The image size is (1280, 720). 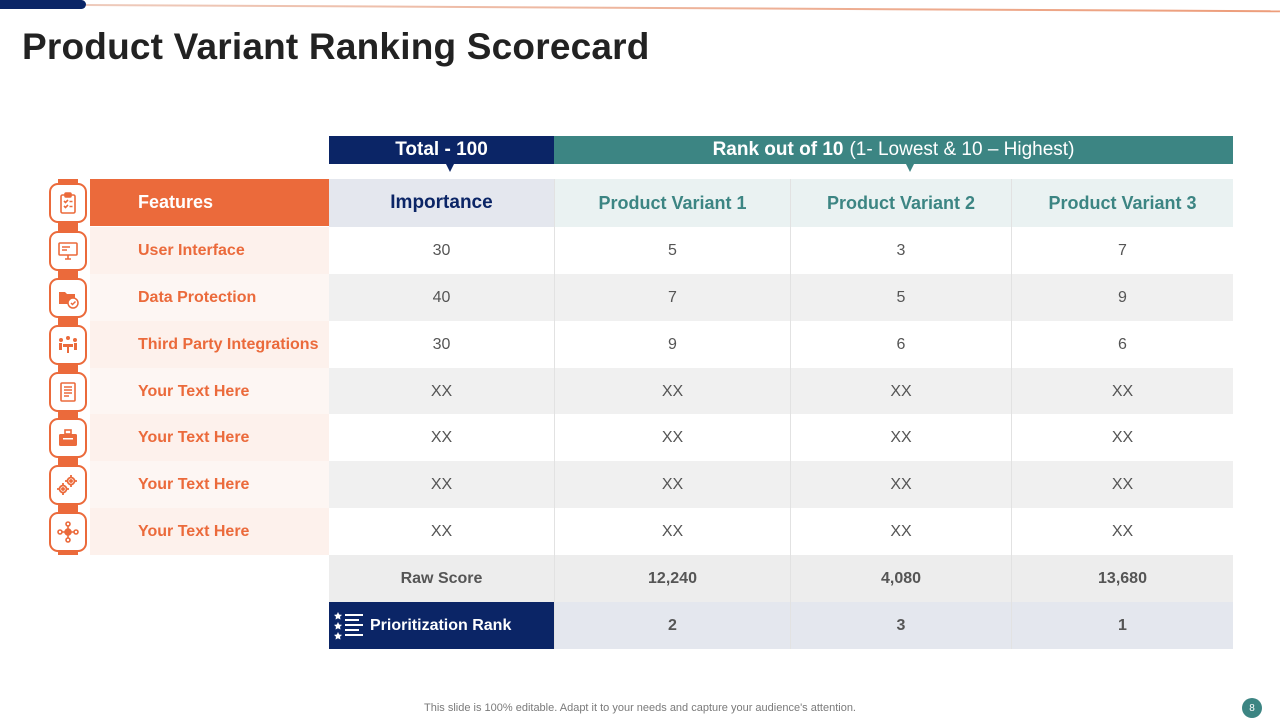 What do you see at coordinates (900, 250) in the screenshot?
I see `table-cell: 3` at bounding box center [900, 250].